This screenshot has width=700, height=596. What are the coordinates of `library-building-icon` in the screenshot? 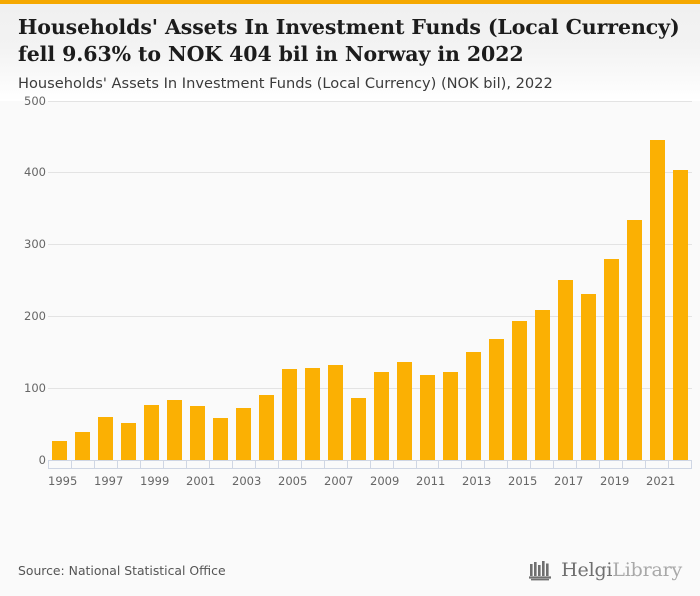 It's located at (540, 571).